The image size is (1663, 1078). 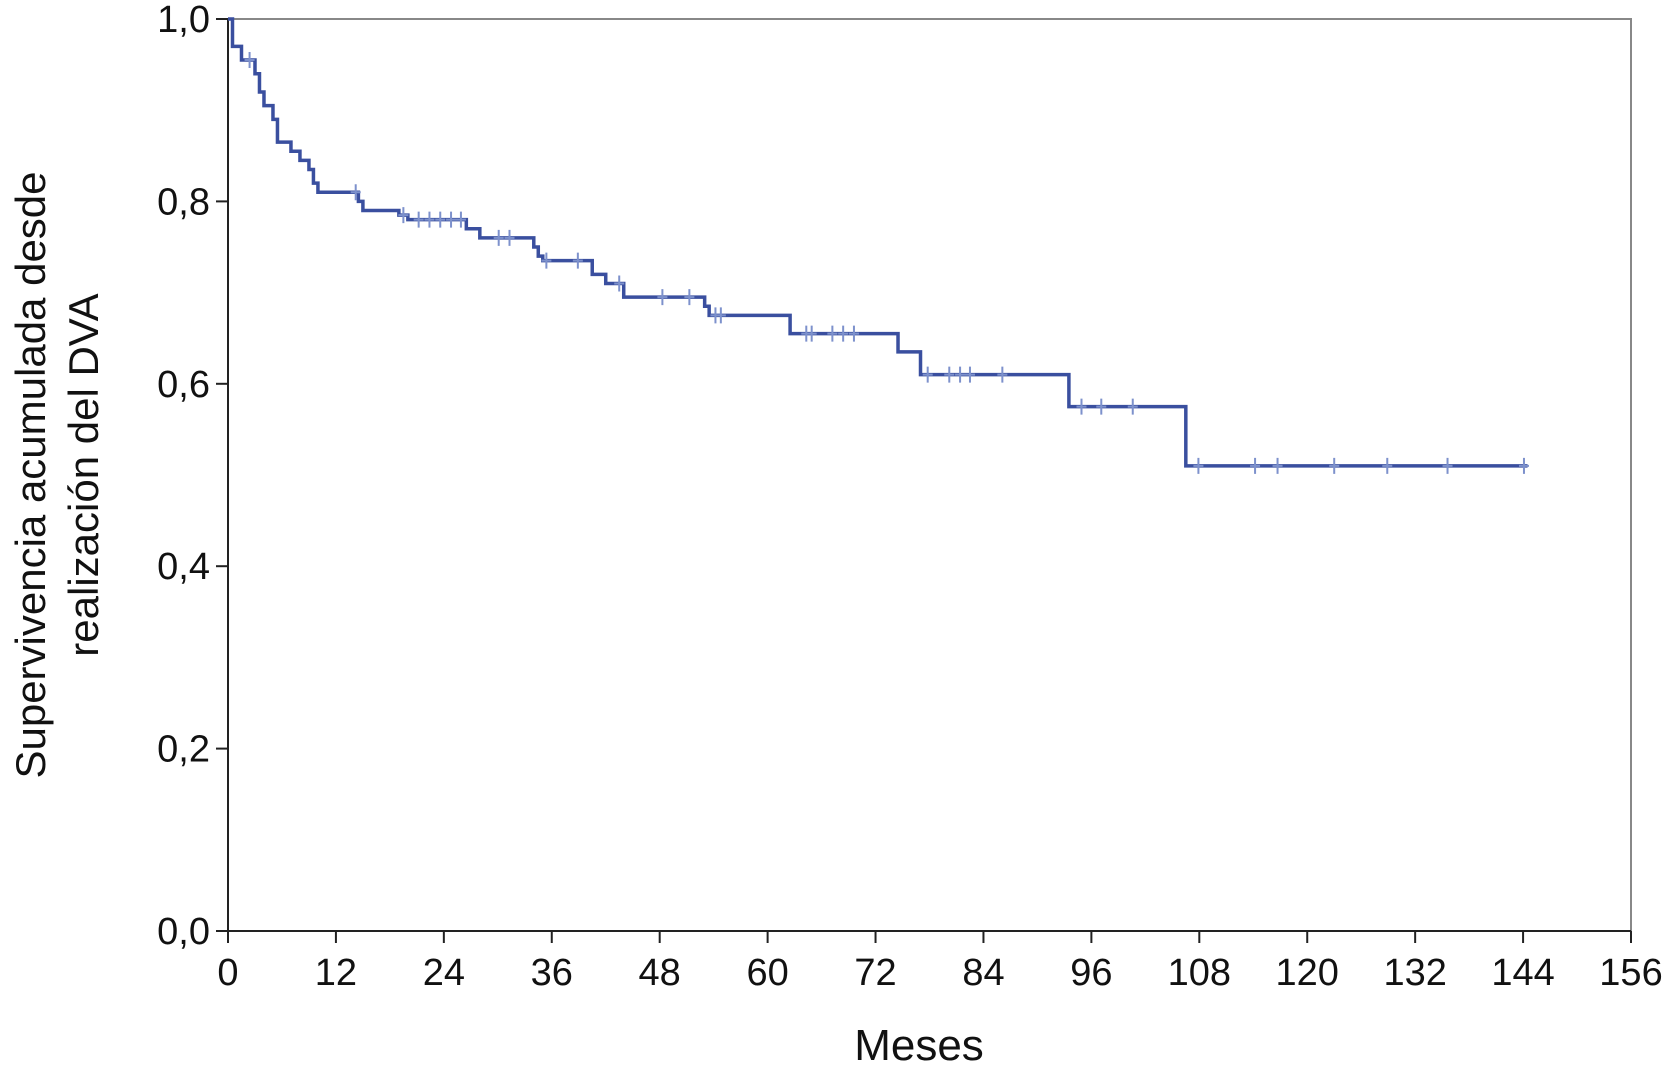 What do you see at coordinates (183, 567) in the screenshot?
I see `y-tick-label: 0,4` at bounding box center [183, 567].